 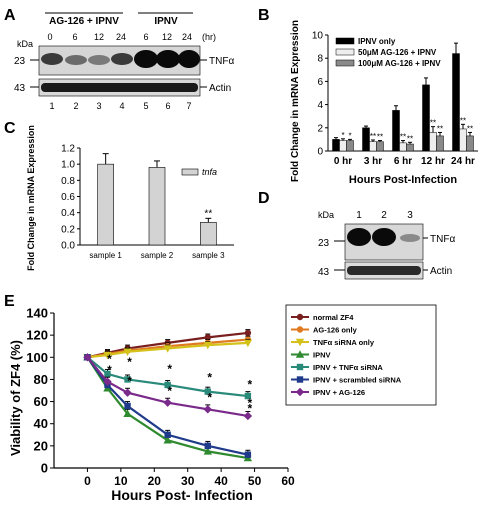 I want to click on panel-a-time-5: 6, so click(x=145, y=37).